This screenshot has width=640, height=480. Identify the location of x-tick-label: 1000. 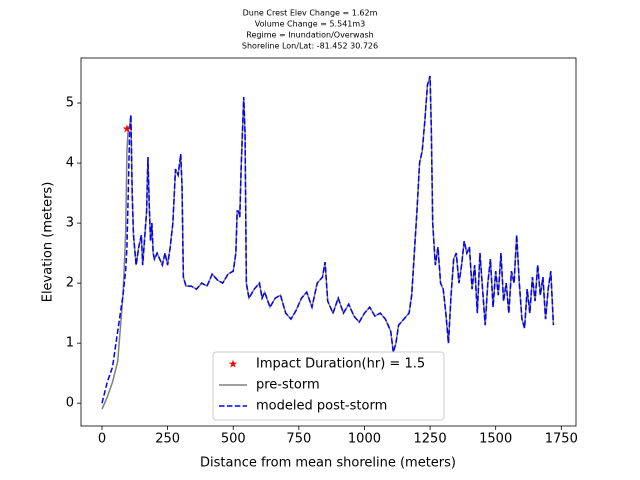
(364, 439).